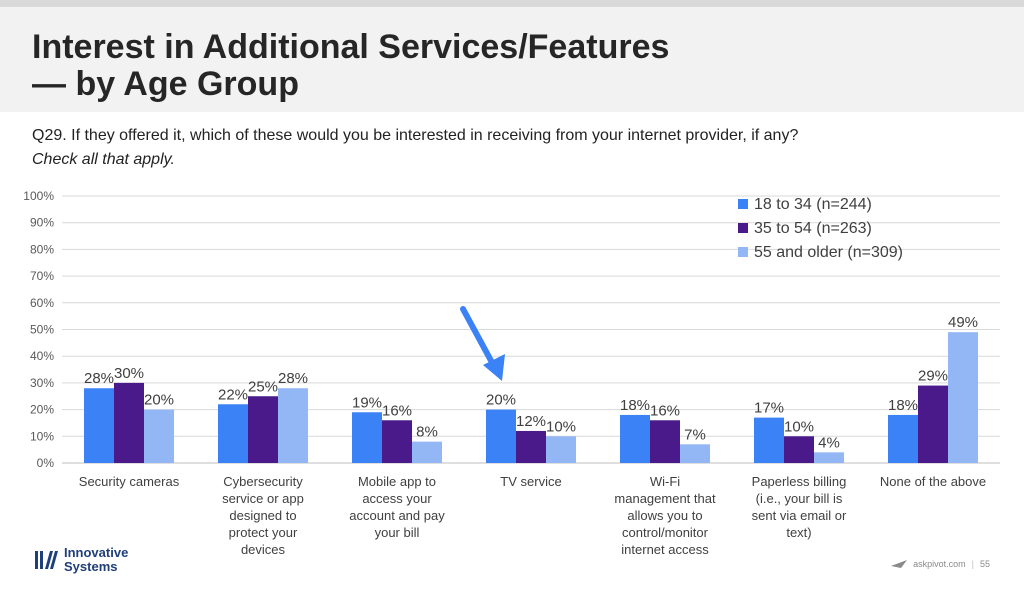  Describe the element at coordinates (46, 560) in the screenshot. I see `logo-stripes-icon` at that location.